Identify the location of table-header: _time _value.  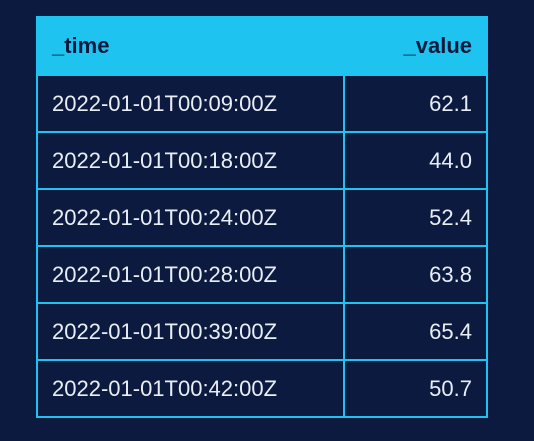
(262, 46).